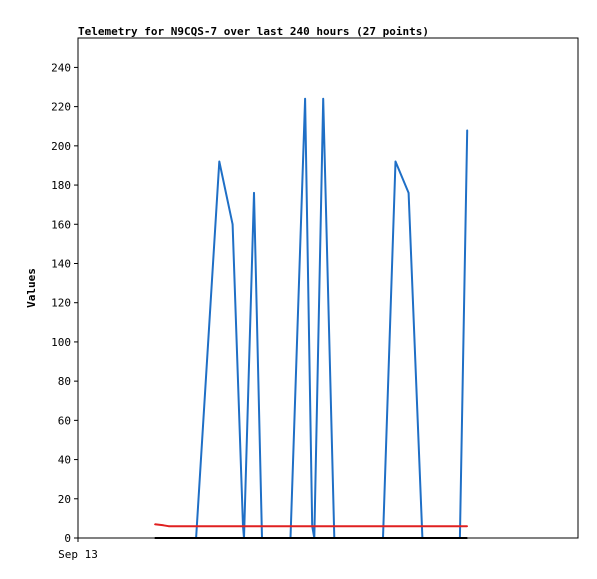 This screenshot has height=579, width=597. I want to click on y-tick-label: 160, so click(61, 224).